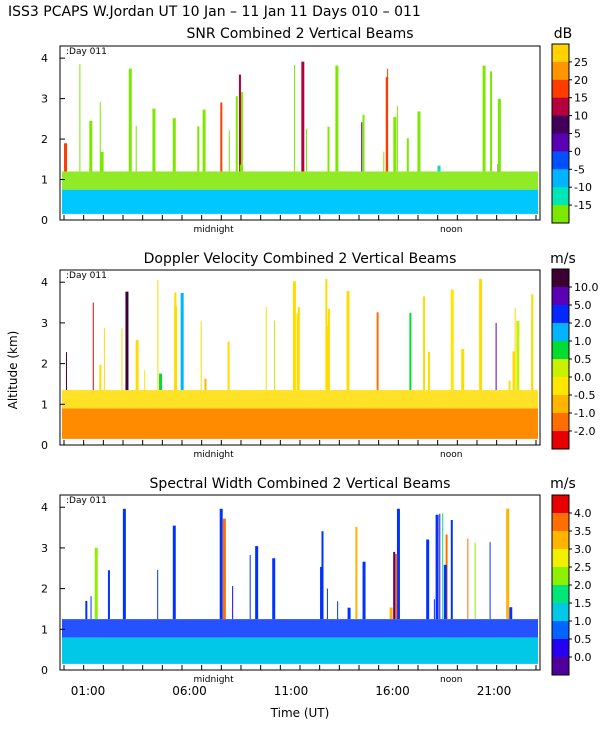 The height and width of the screenshot is (750, 600). I want to click on panel-1-echo-region, so click(300, 399).